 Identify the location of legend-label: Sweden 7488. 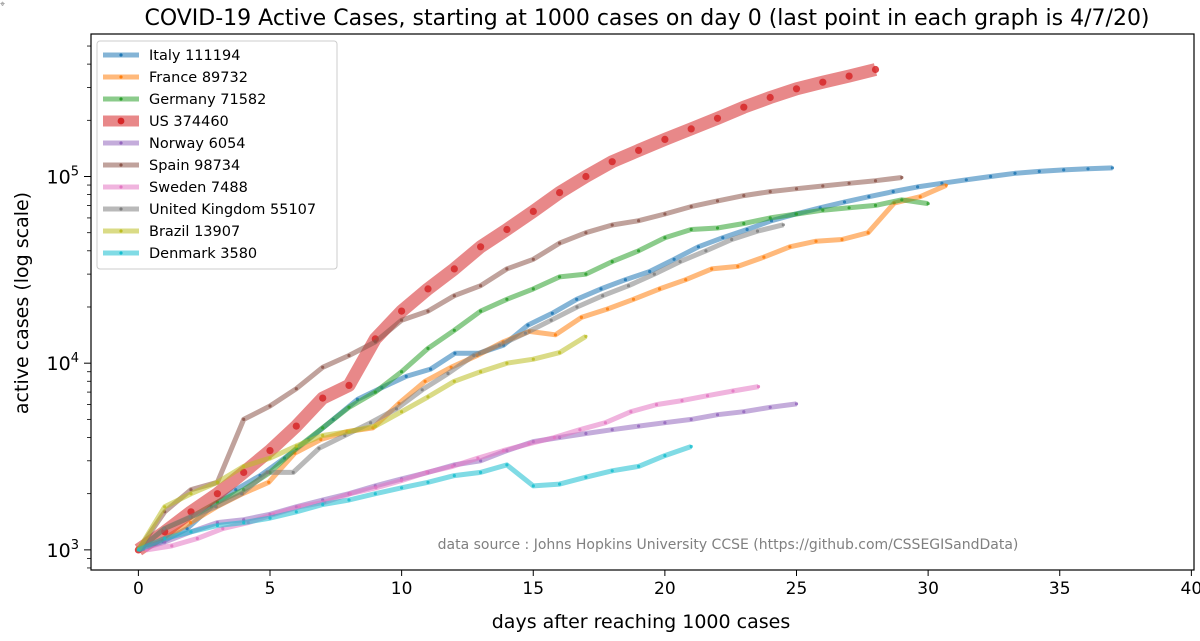
(198, 188).